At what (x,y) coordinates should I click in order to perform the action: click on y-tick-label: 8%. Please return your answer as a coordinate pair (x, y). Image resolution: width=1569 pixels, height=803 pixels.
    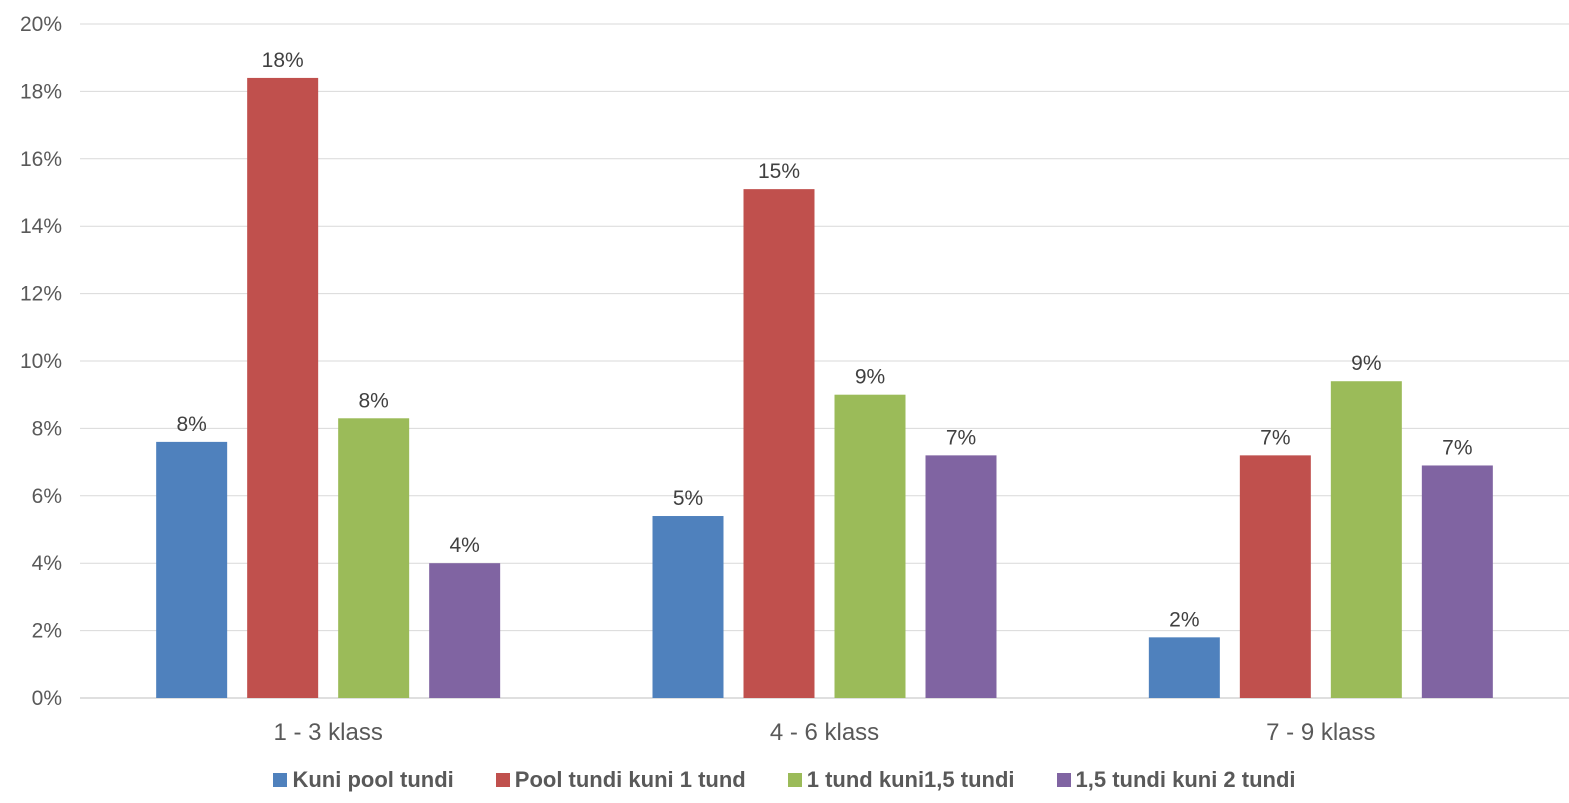
    Looking at the image, I should click on (47, 428).